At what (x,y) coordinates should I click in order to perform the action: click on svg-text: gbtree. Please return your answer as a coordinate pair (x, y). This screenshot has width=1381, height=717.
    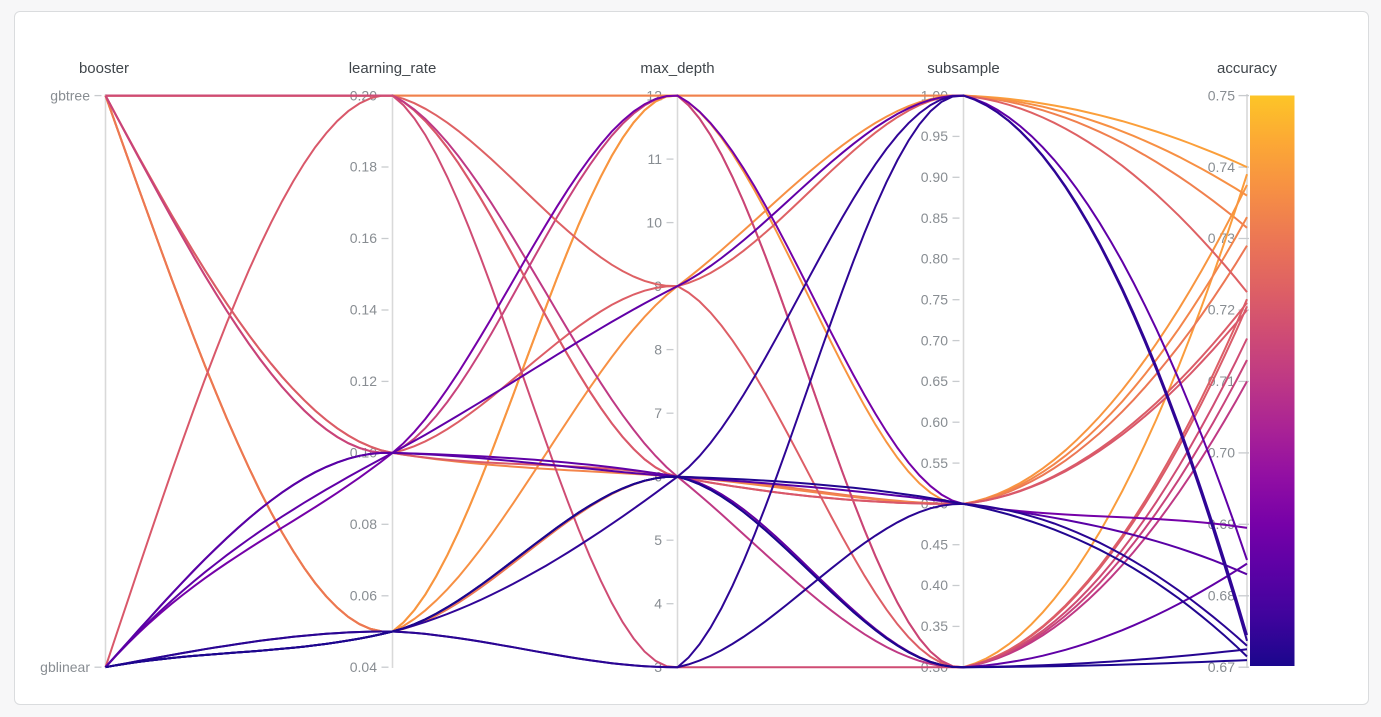
    Looking at the image, I should click on (70, 95).